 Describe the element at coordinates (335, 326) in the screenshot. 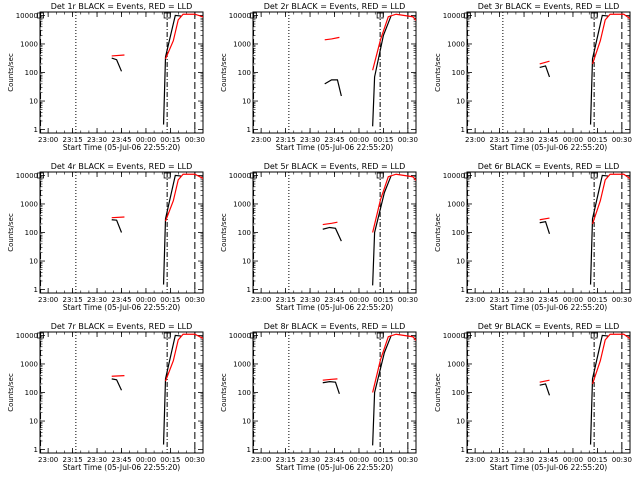

I see `panel-title: Det 8r BLACK = Events, RED = LLD` at that location.